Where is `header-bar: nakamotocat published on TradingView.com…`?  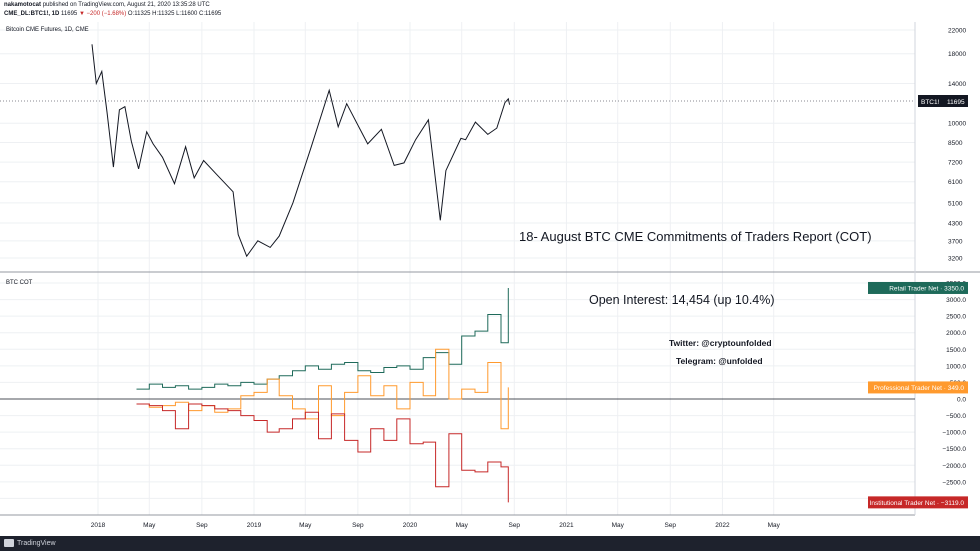
header-bar: nakamotocat published on TradingView.com… is located at coordinates (490, 11).